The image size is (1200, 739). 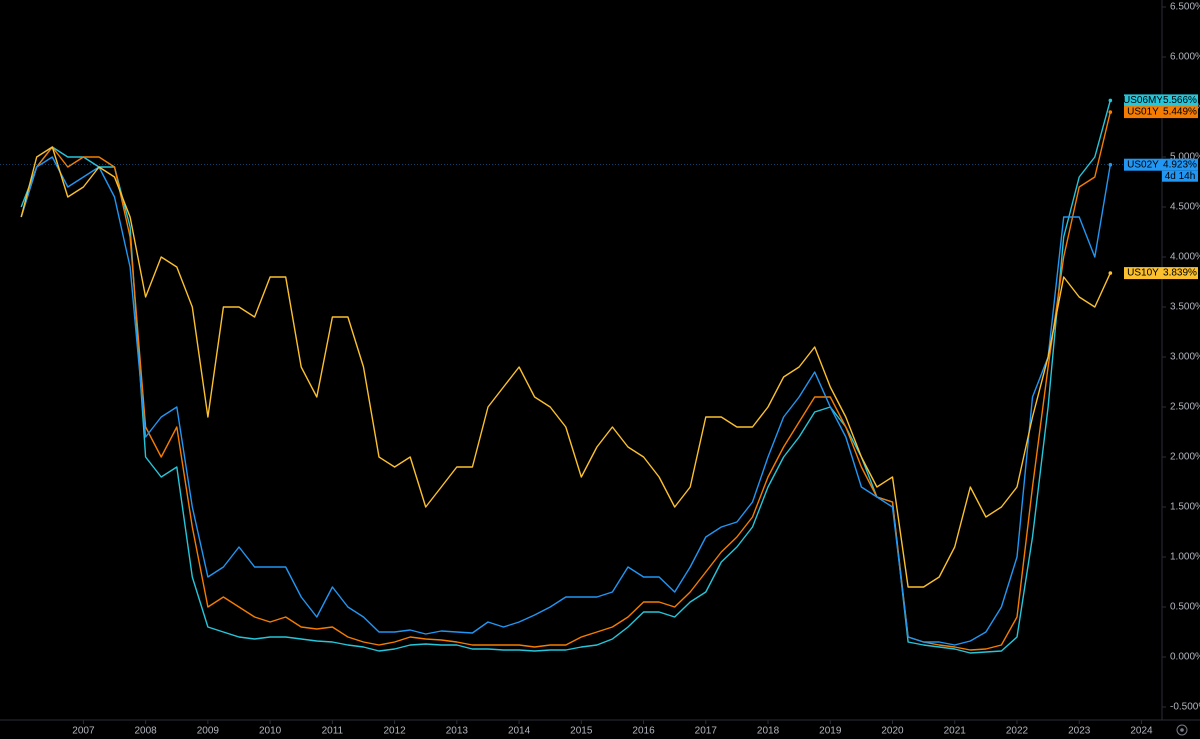 I want to click on y-tick-label: 2.500%, so click(x=1185, y=407).